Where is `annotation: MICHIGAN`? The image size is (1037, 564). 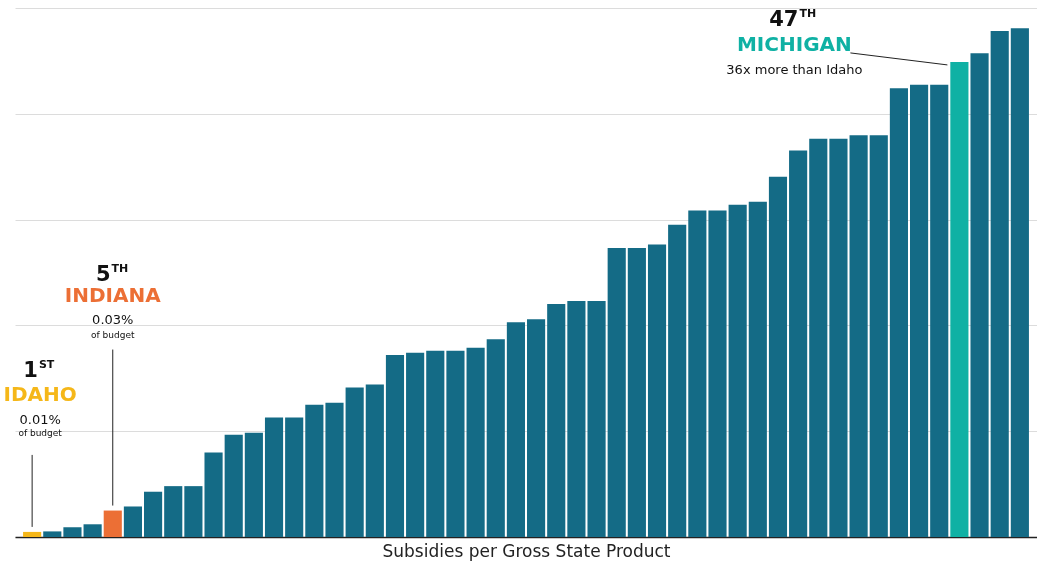
annotation: MICHIGAN is located at coordinates (794, 43).